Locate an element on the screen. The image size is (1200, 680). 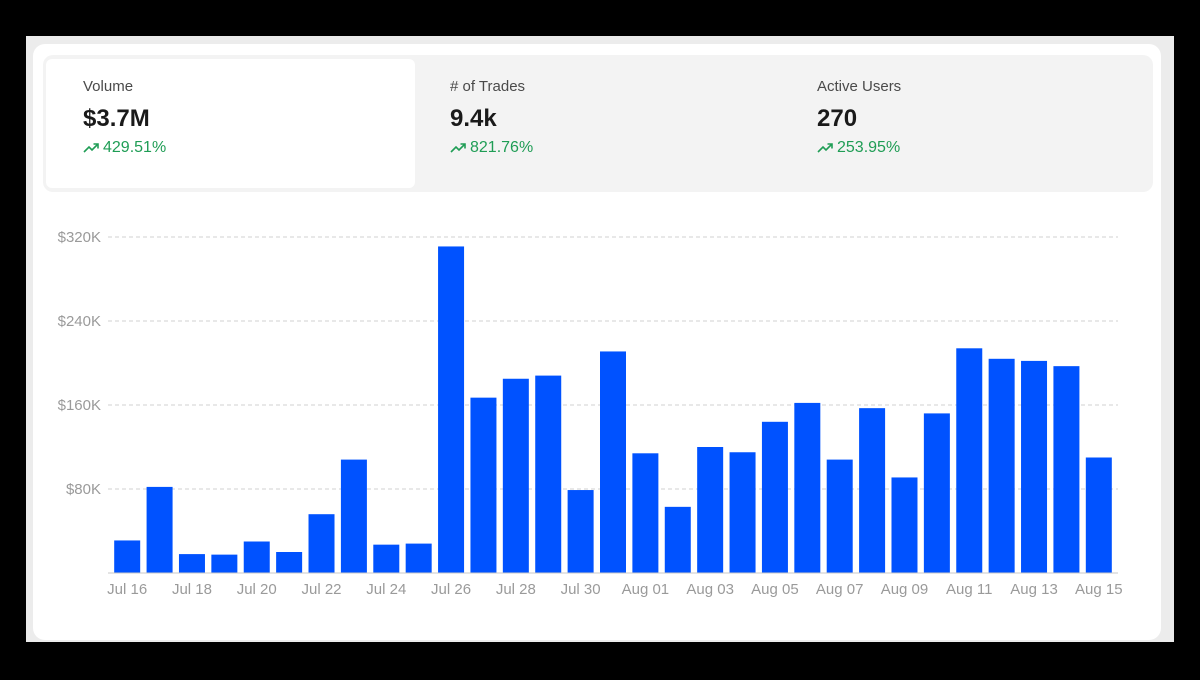
x-tick-label: Jul 30 is located at coordinates (581, 589).